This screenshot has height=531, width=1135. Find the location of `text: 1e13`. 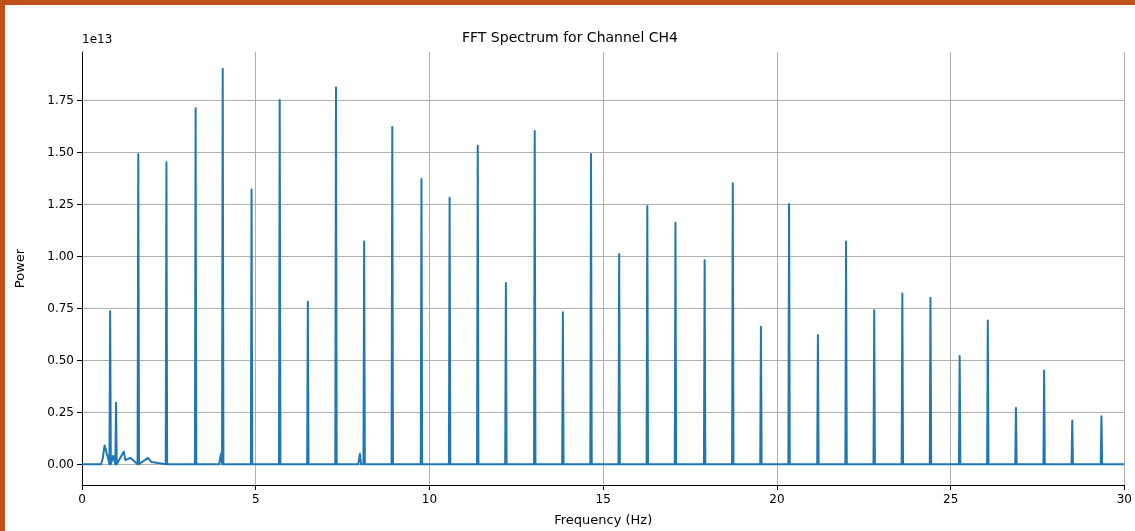

text: 1e13 is located at coordinates (97, 39).